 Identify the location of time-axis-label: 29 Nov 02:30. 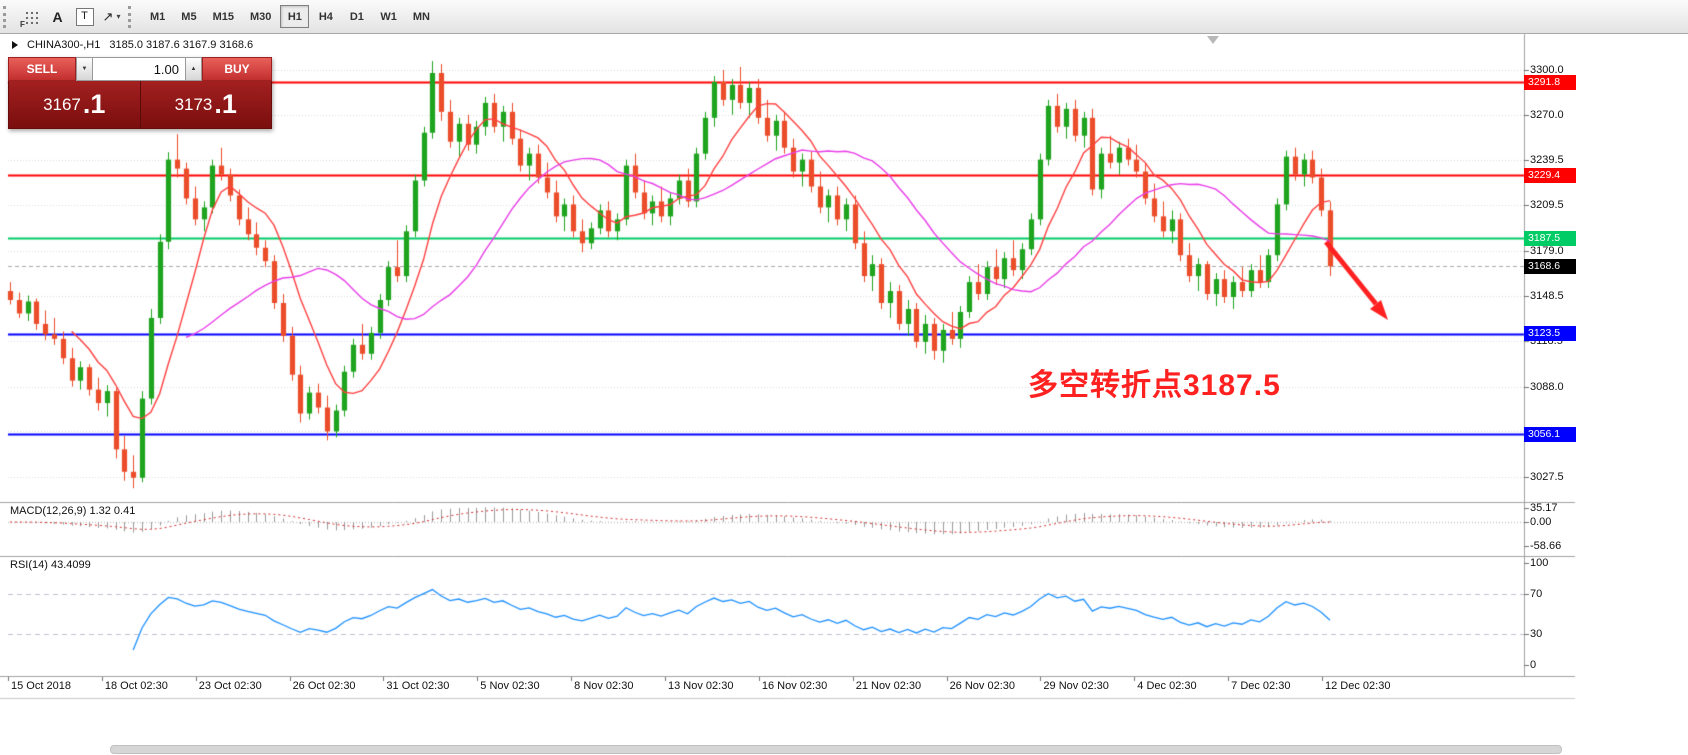
(1076, 686).